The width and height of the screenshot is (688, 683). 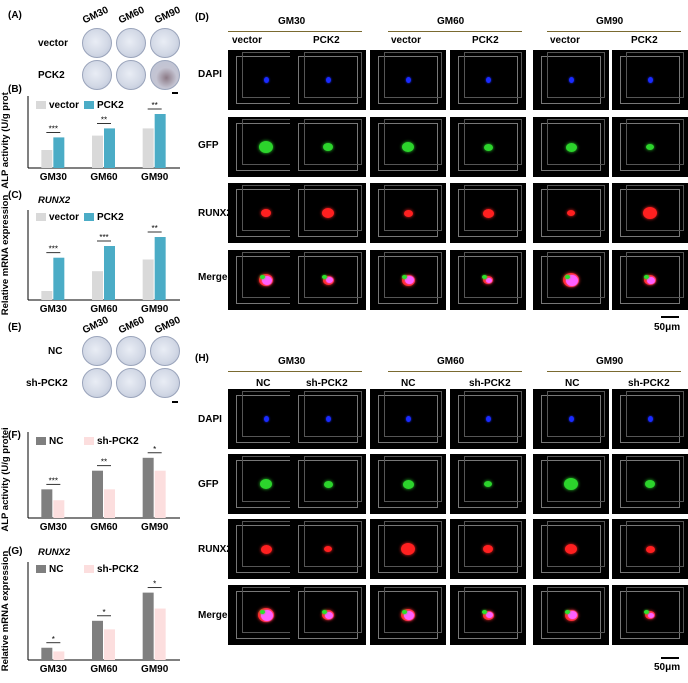 What do you see at coordinates (202, 17) in the screenshot?
I see `panel-label-d: (D)` at bounding box center [202, 17].